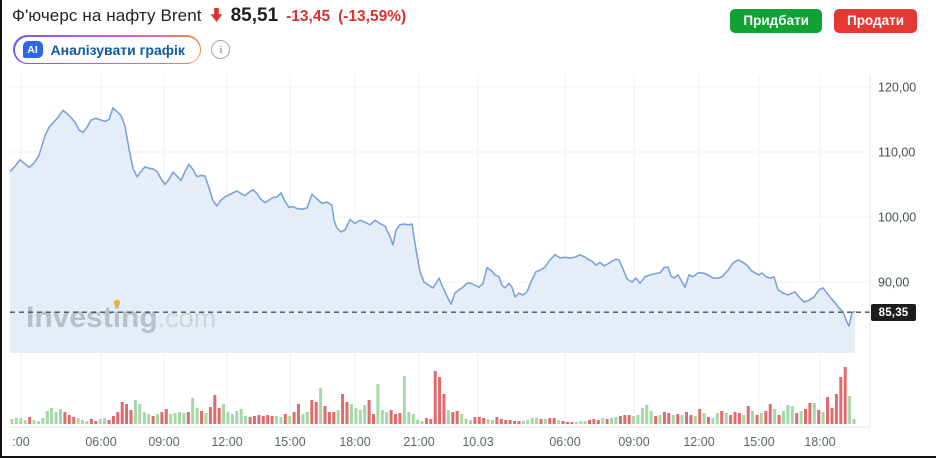 The width and height of the screenshot is (936, 458). What do you see at coordinates (121, 317) in the screenshot?
I see `watermark: Investing.com` at bounding box center [121, 317].